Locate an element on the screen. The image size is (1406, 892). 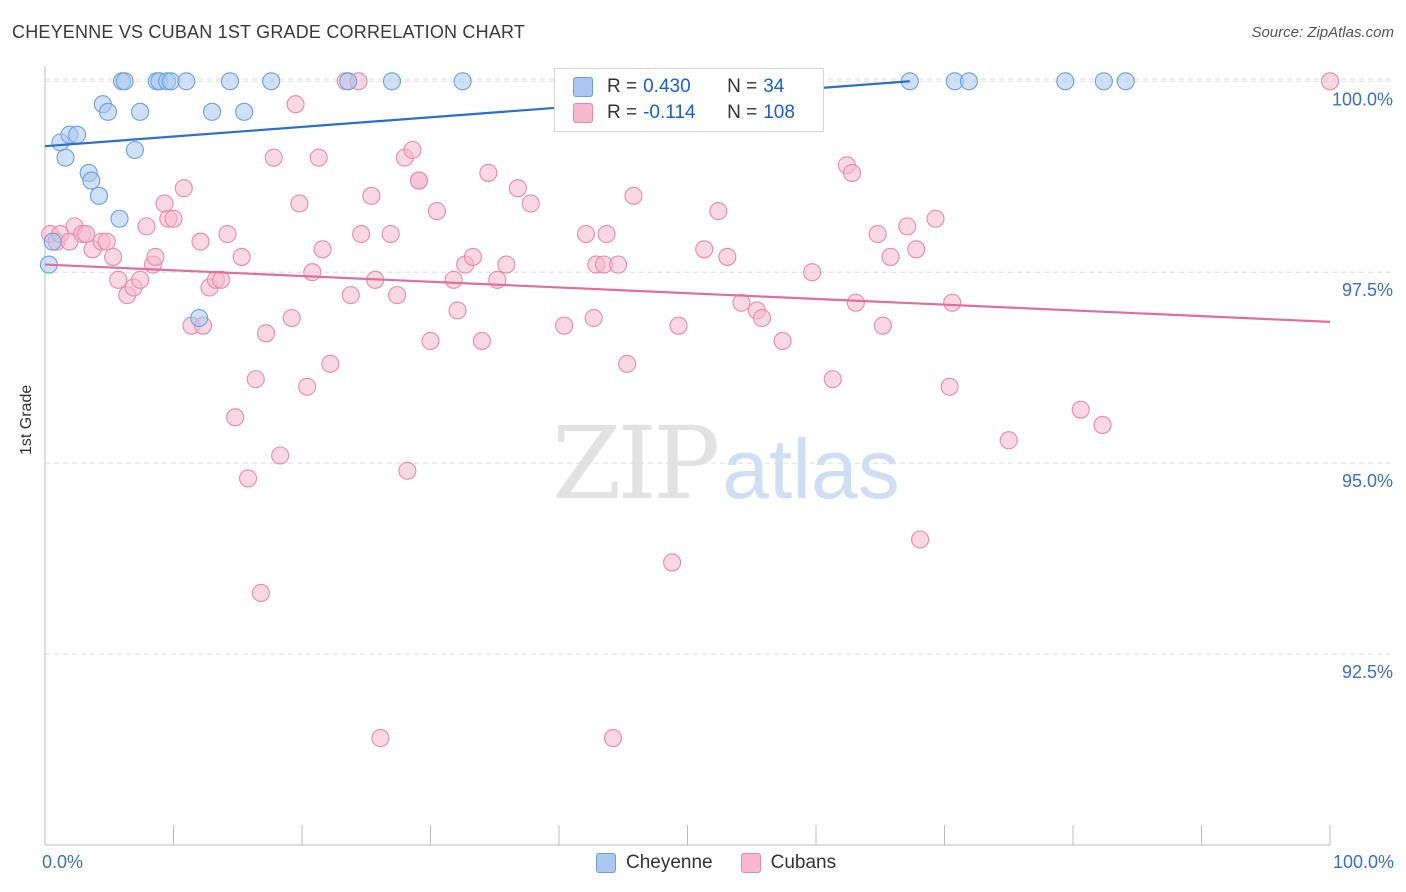
legend-row-cubans: R = -0.114 N = 108 is located at coordinates (684, 113).